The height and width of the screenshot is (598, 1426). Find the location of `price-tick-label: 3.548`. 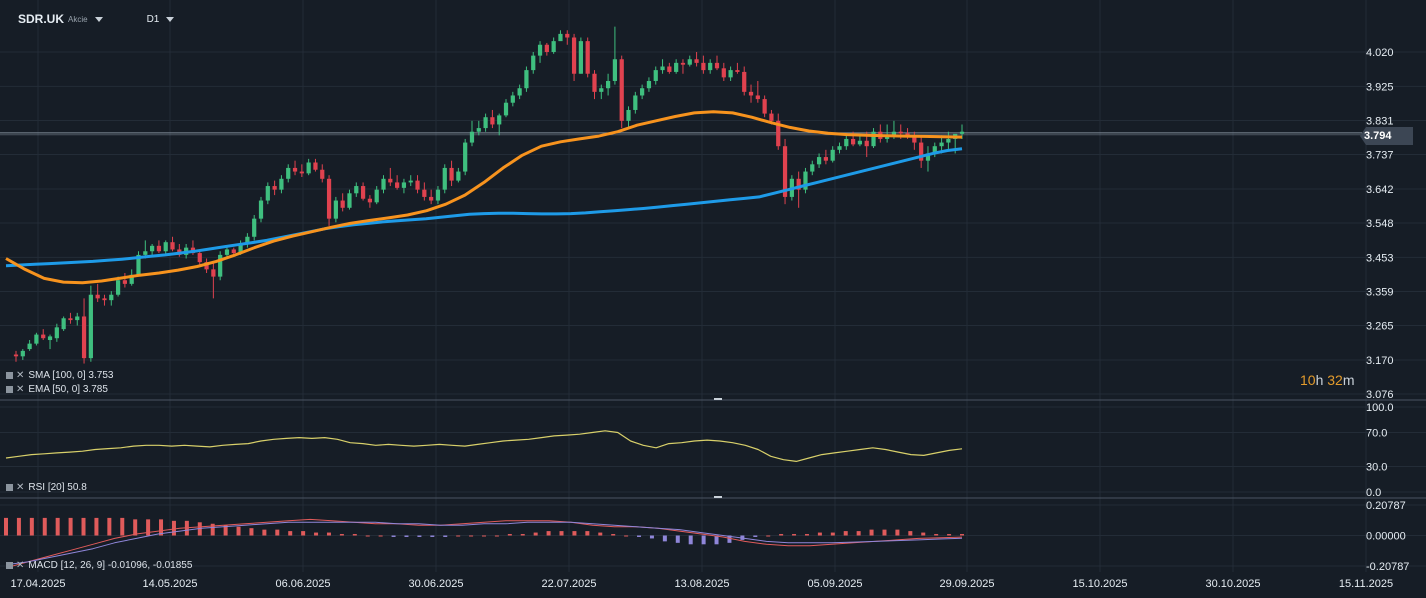

price-tick-label: 3.548 is located at coordinates (1380, 224).